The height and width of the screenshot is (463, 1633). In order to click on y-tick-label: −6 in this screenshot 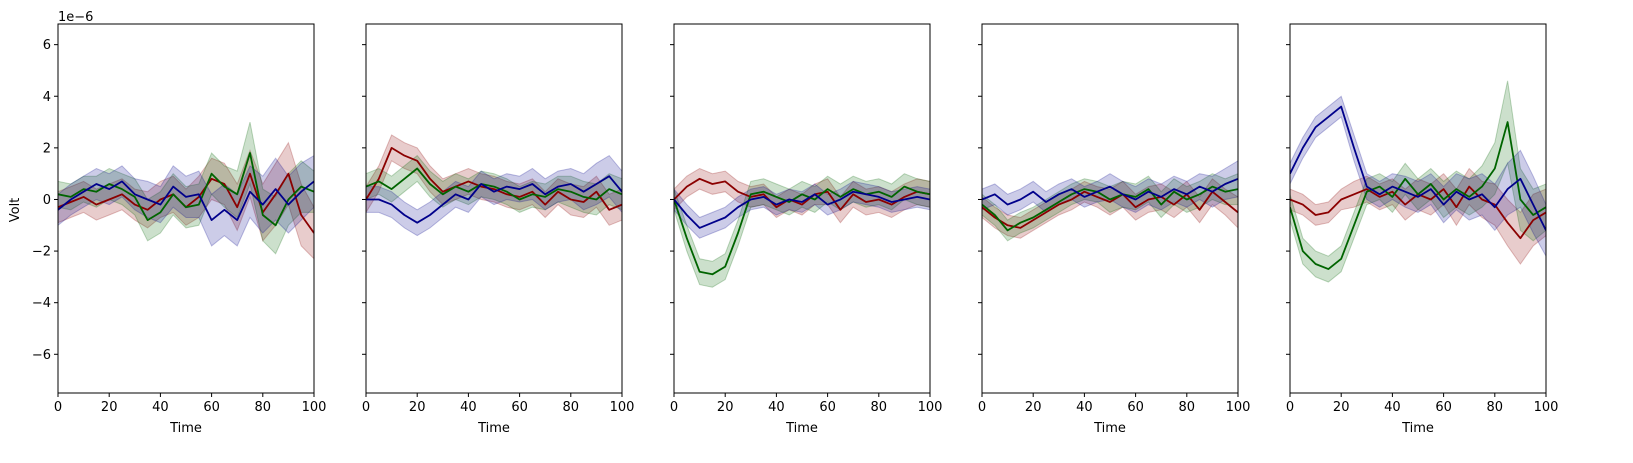, I will do `click(41, 355)`.